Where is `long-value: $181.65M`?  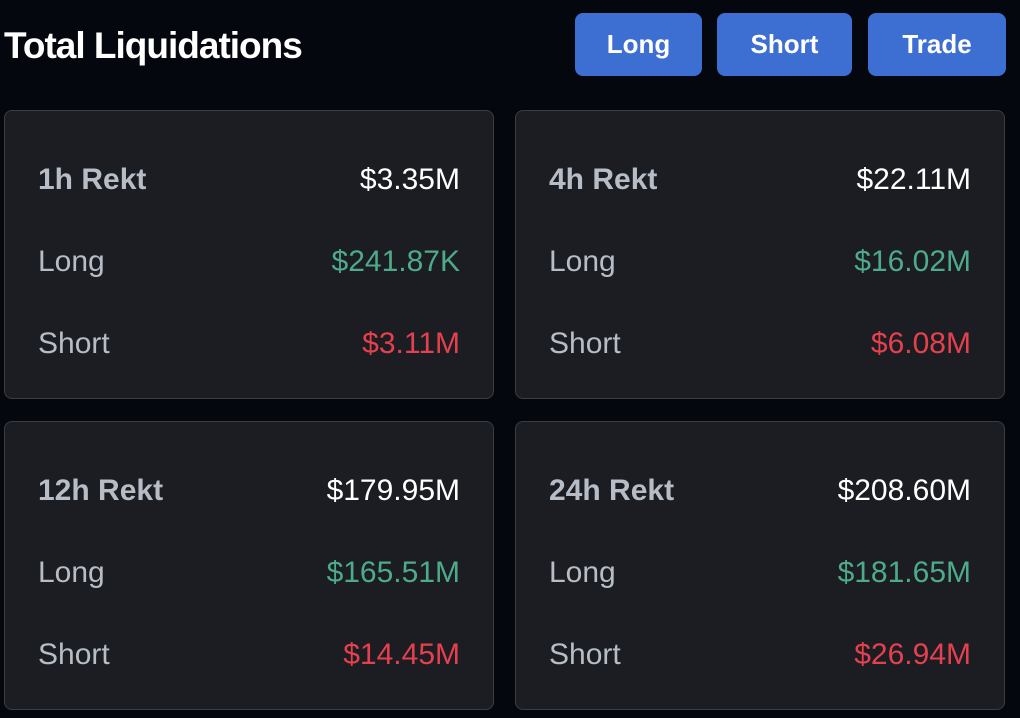
long-value: $181.65M is located at coordinates (904, 572).